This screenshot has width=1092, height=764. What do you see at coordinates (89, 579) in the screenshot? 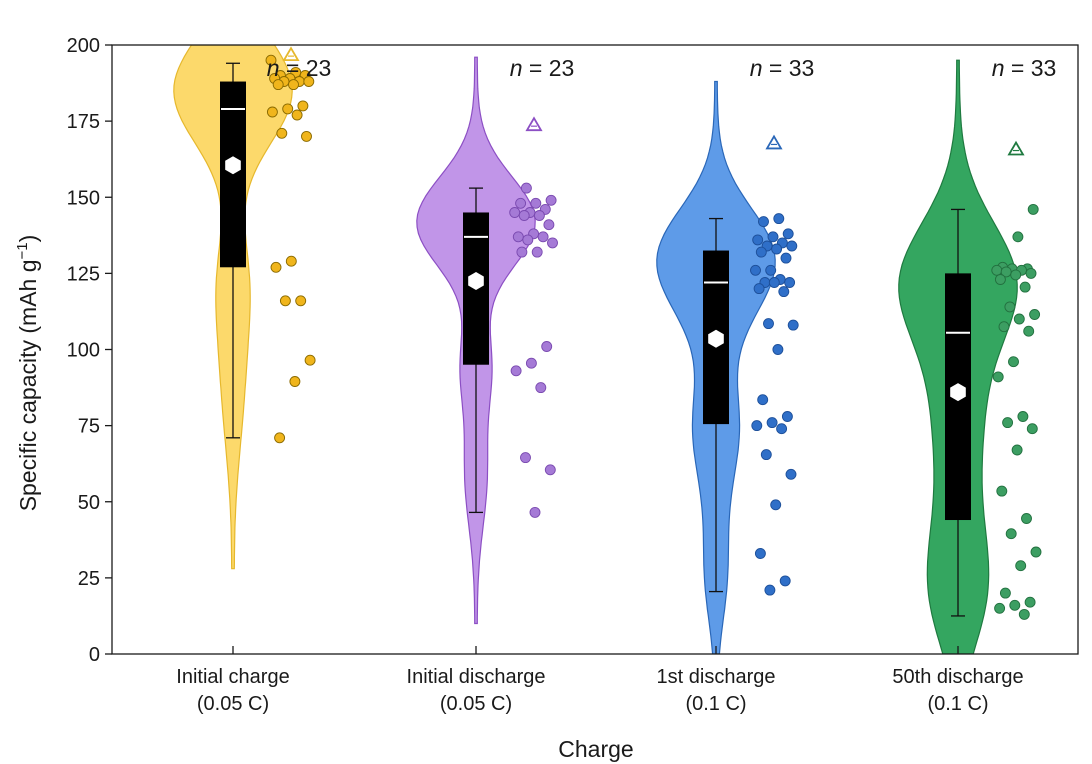
I see `y-tick-label: 25` at bounding box center [89, 579].